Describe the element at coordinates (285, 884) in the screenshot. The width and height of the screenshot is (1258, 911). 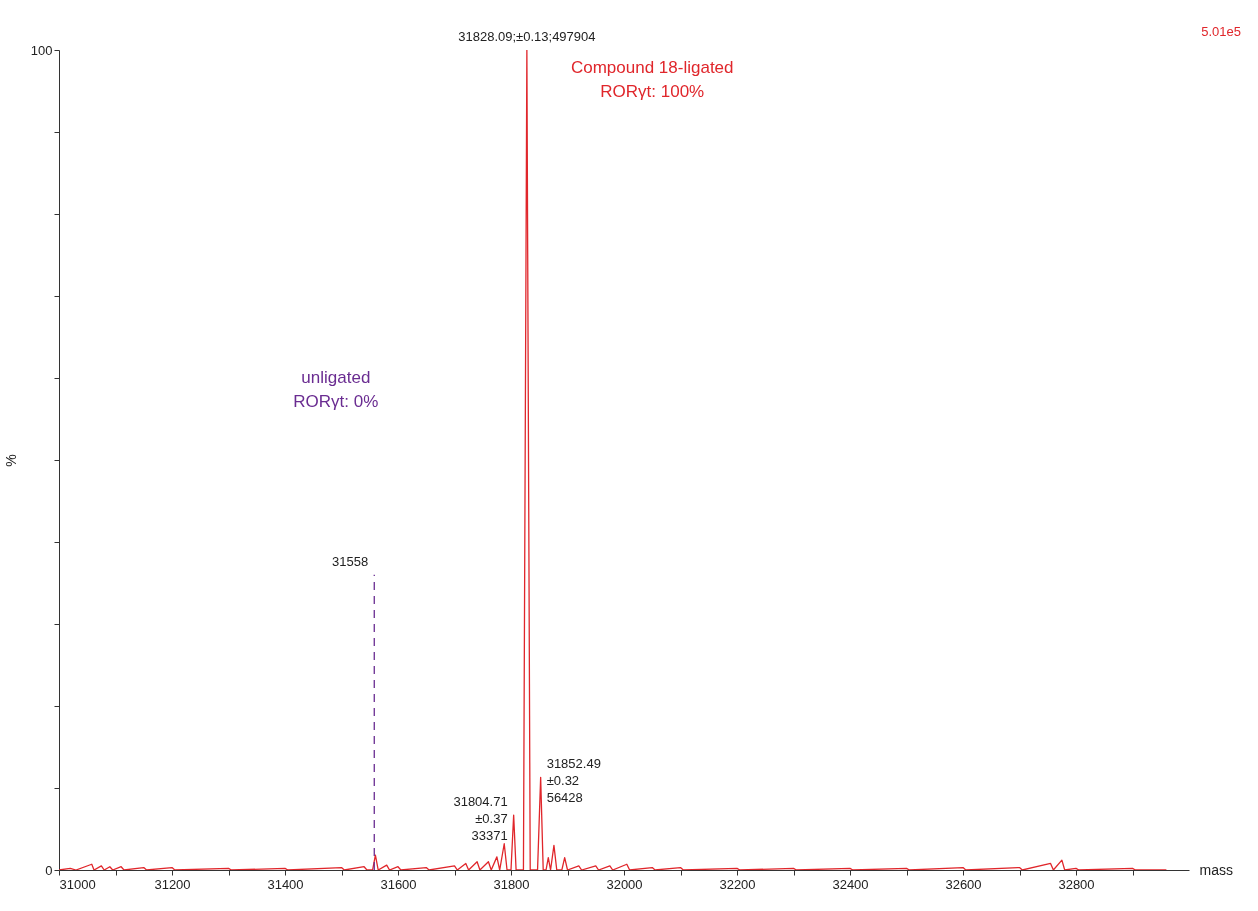
I see `x-tick-label: 31400` at that location.